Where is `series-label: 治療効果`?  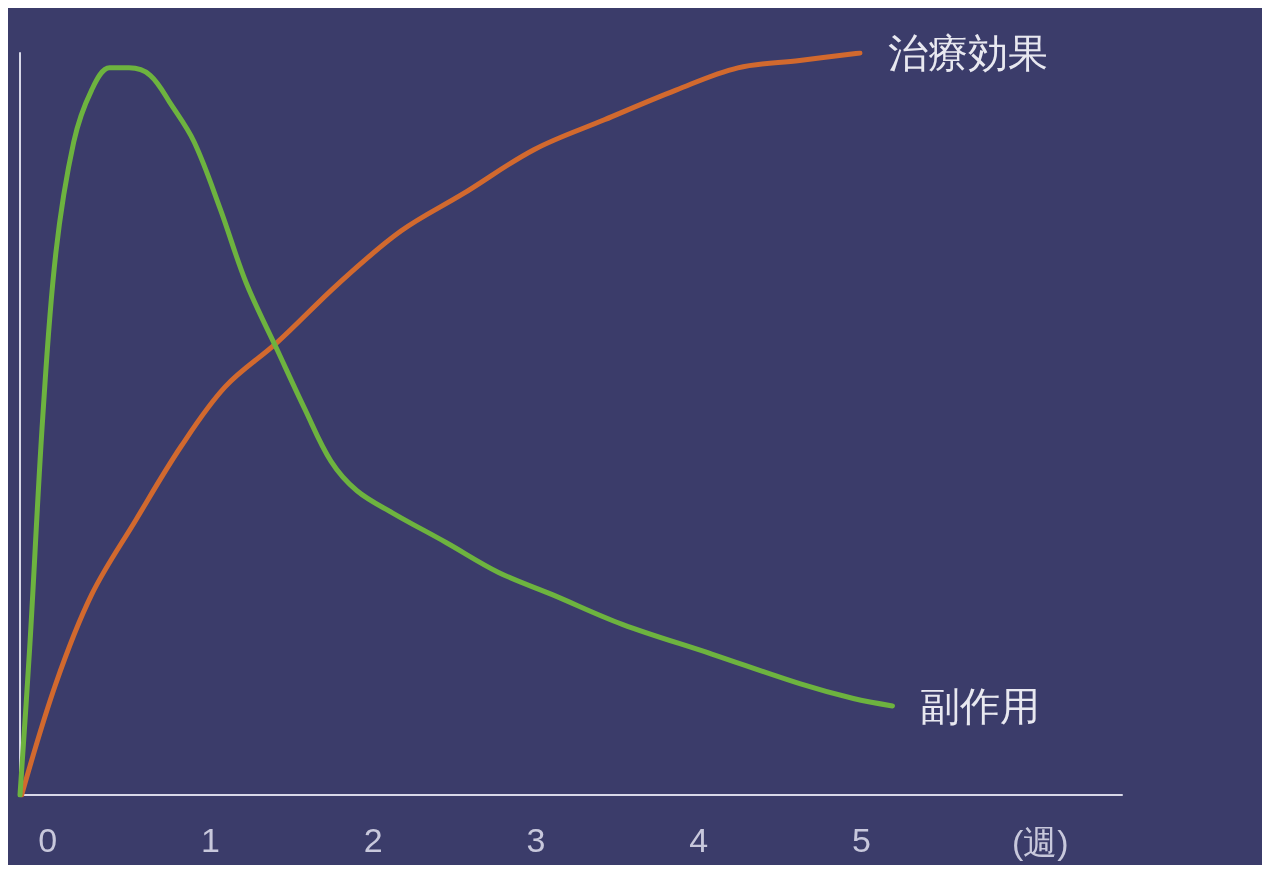
series-label: 治療効果 is located at coordinates (967, 53).